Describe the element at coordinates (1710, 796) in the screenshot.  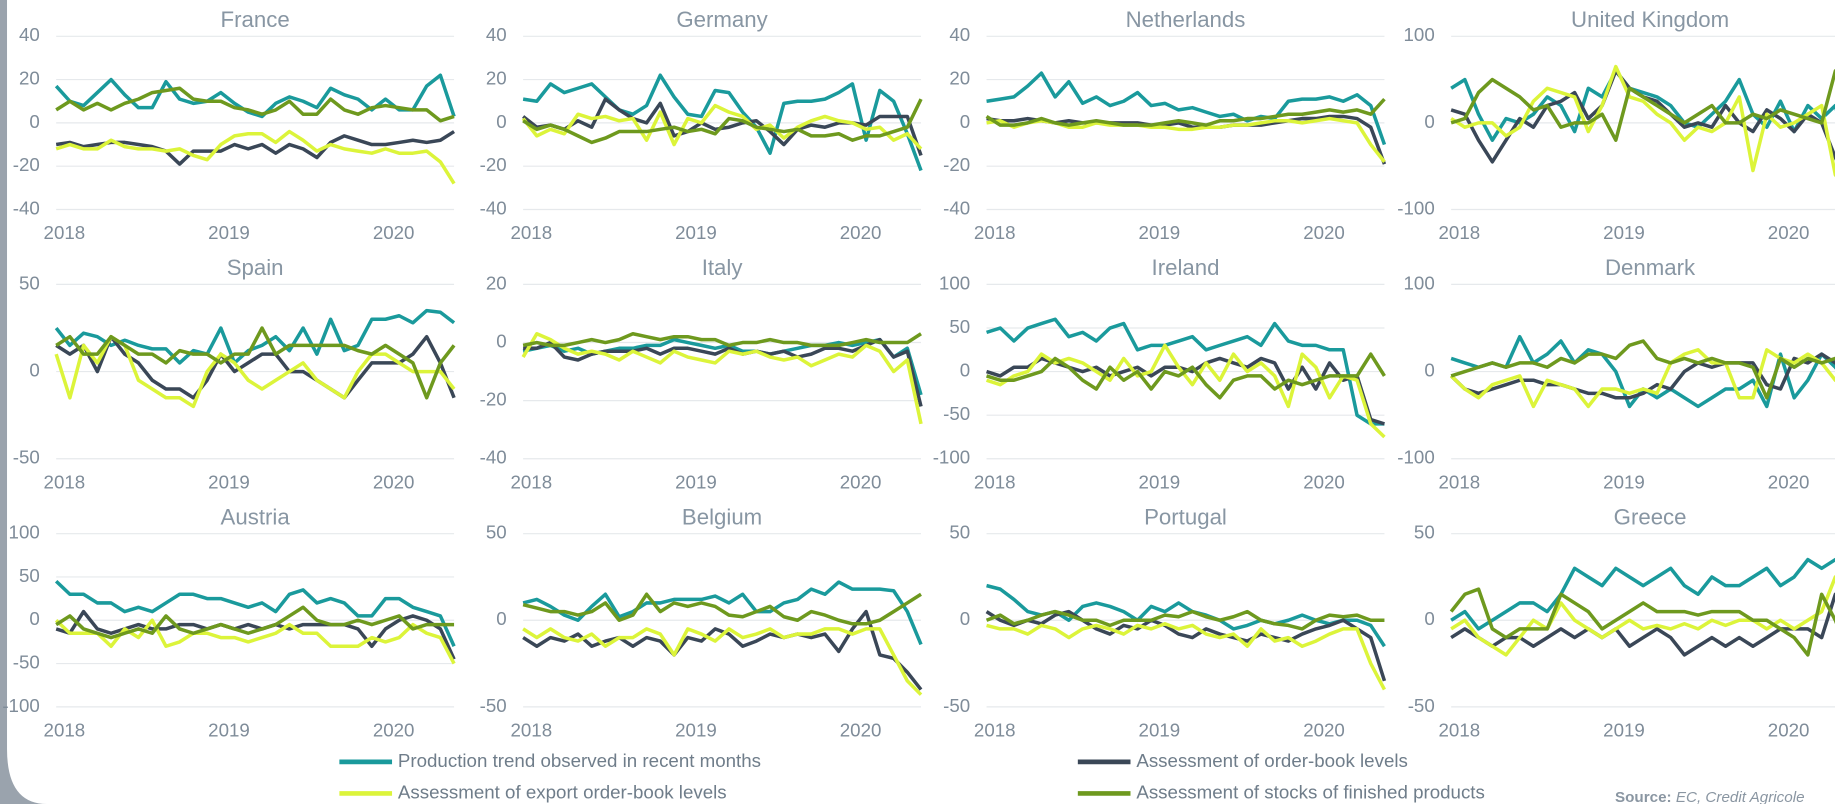
I see `source: Source: EC, Credit Agricole` at that location.